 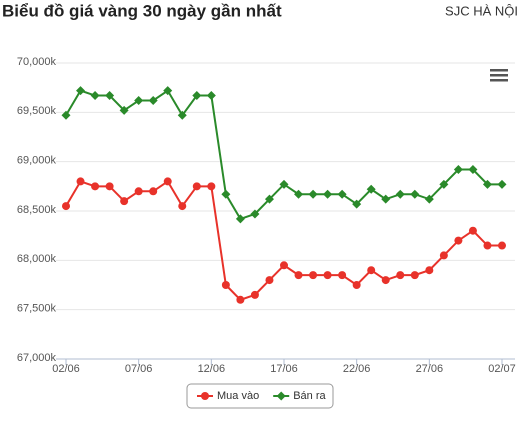 I want to click on x-tick-label: 27/06, so click(x=430, y=369).